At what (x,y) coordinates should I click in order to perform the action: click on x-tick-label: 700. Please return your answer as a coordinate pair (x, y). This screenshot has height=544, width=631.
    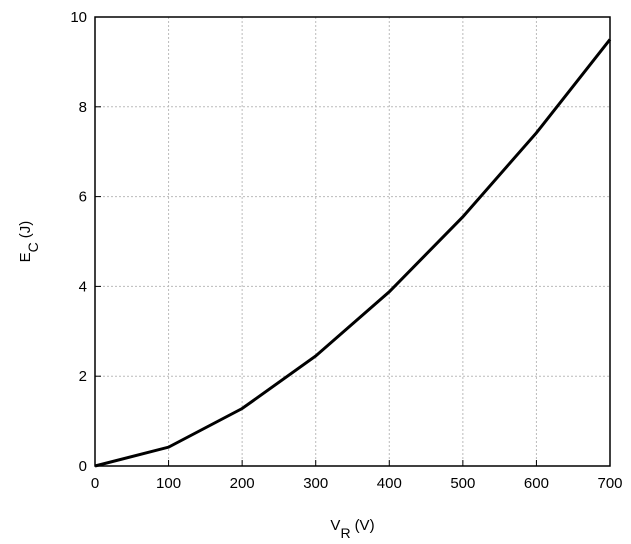
    Looking at the image, I should click on (609, 483).